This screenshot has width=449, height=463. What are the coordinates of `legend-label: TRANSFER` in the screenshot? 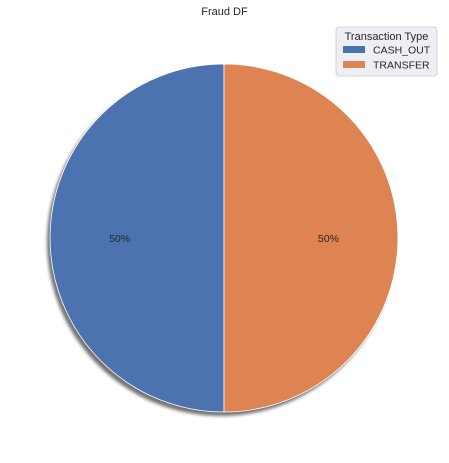 It's located at (401, 66).